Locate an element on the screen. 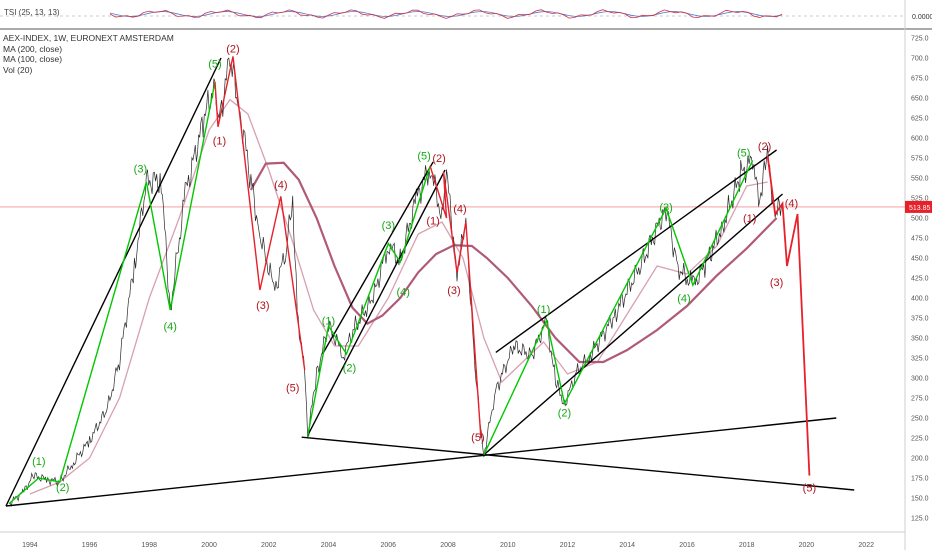 This screenshot has height=550, width=932. indicator-vol: Vol (20) is located at coordinates (18, 69).